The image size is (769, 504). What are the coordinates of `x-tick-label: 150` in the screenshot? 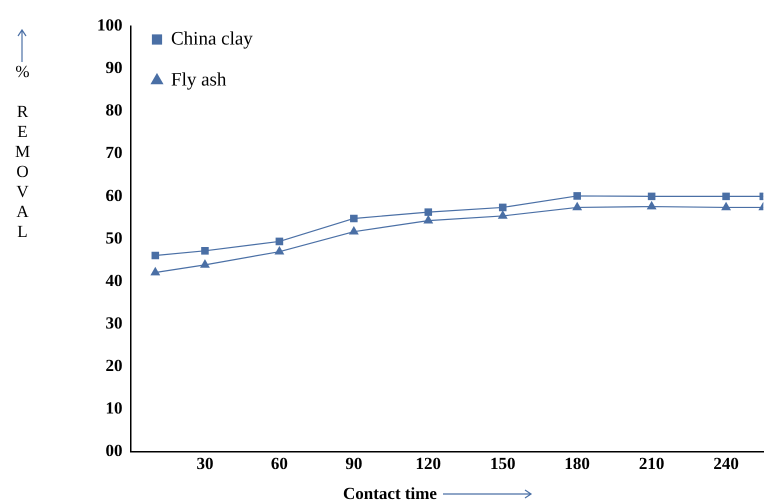 It's located at (503, 464).